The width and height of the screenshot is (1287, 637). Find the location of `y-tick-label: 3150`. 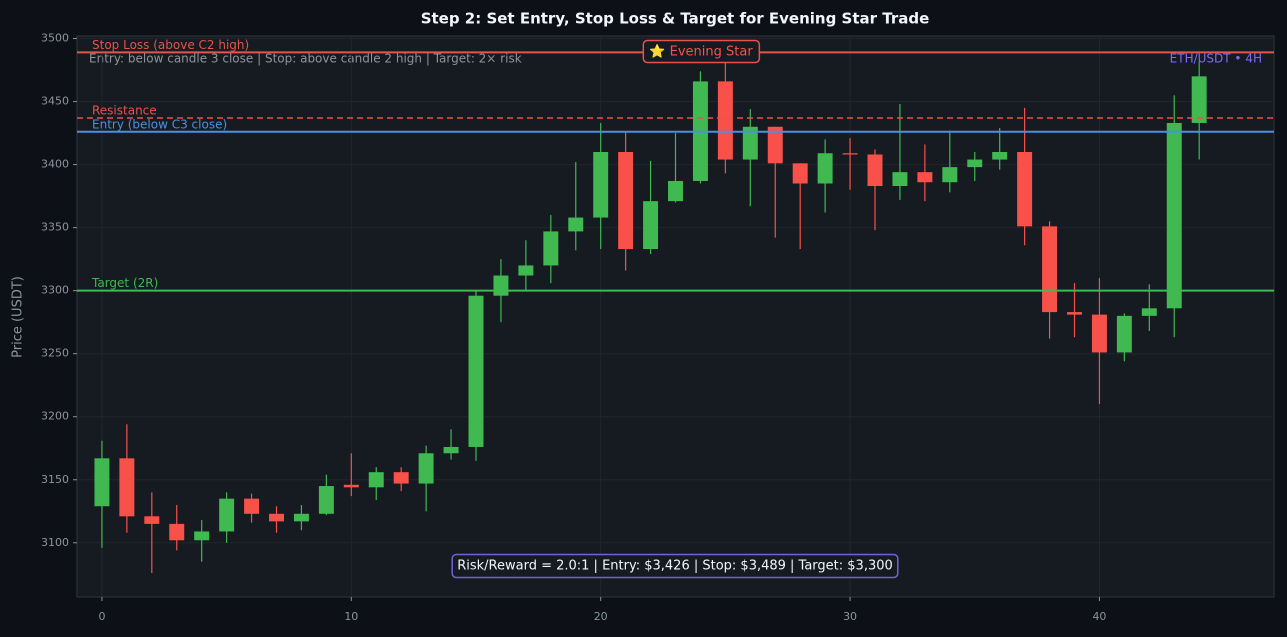

y-tick-label: 3150 is located at coordinates (55, 479).